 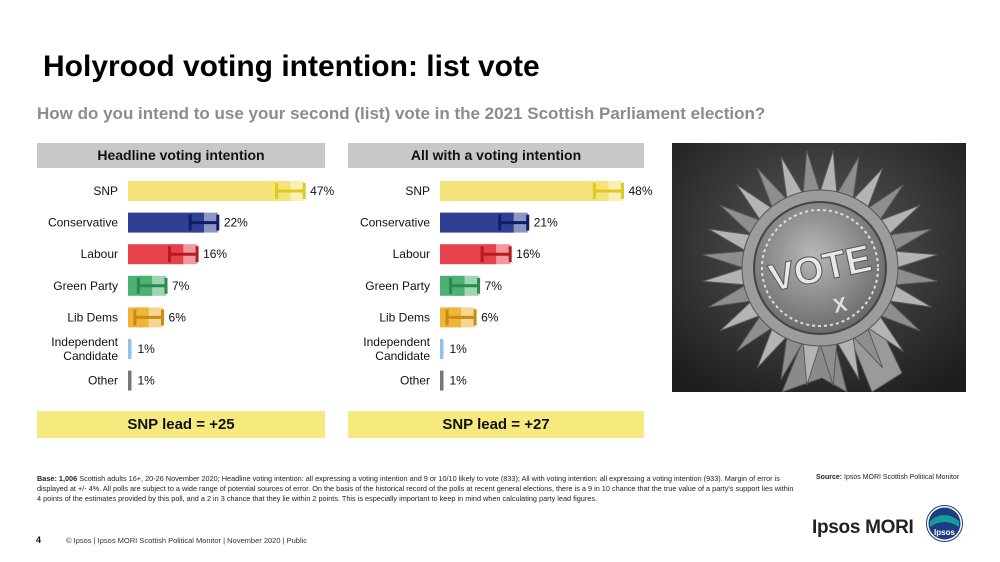 What do you see at coordinates (39, 540) in the screenshot?
I see `page-number: 4` at bounding box center [39, 540].